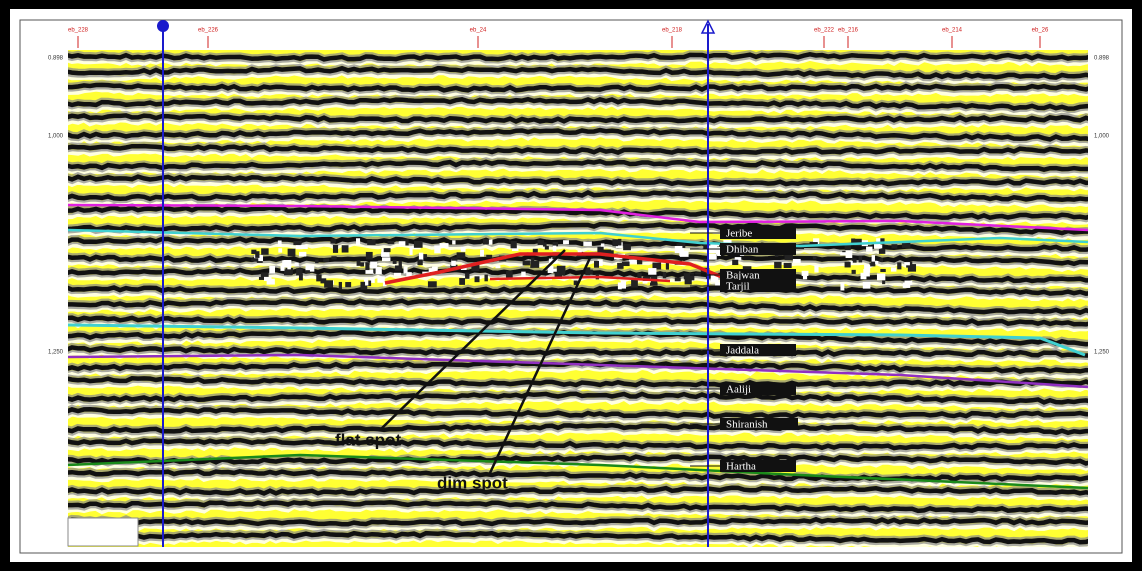  What do you see at coordinates (1102, 59) in the screenshot?
I see `time-label-right: 0.898` at bounding box center [1102, 59].